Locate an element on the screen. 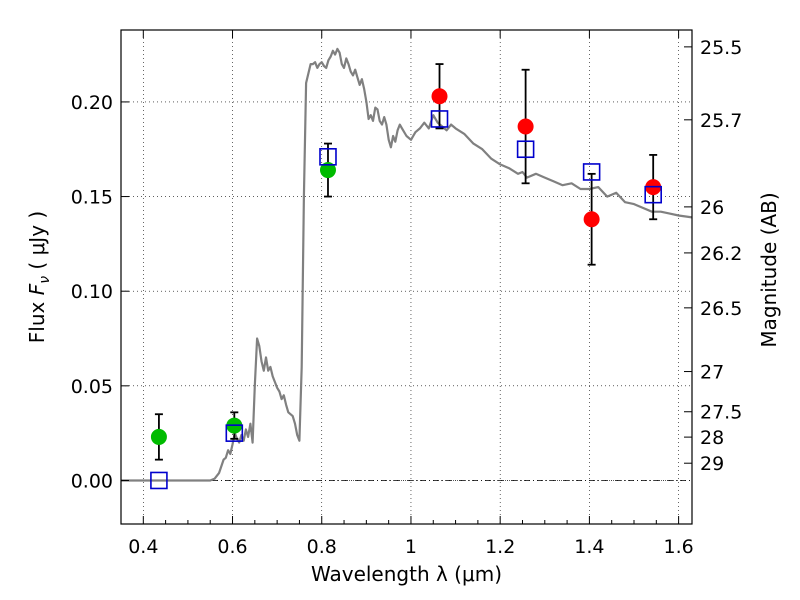 The width and height of the screenshot is (800, 600). y-axis-label-suffix: ( μJy ) is located at coordinates (37, 243).